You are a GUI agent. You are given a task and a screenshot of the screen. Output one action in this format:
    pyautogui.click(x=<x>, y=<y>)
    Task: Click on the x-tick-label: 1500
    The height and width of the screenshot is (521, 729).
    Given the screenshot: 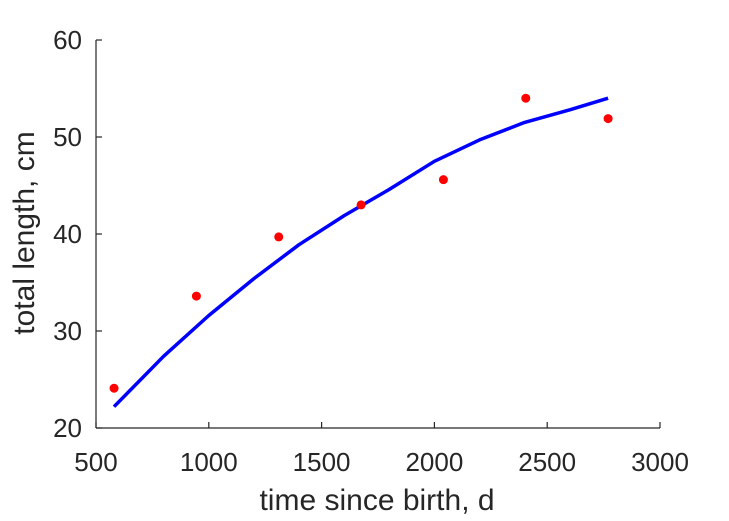 What is the action you would take?
    pyautogui.click(x=322, y=462)
    